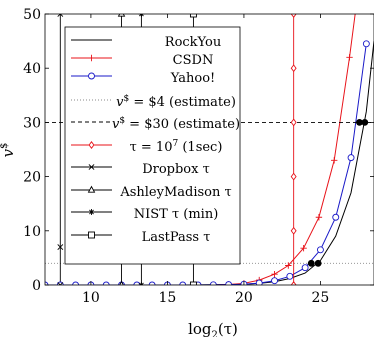 The height and width of the screenshot is (342, 374). What do you see at coordinates (32, 123) in the screenshot?
I see `y-tick-label-3: 30` at bounding box center [32, 123].